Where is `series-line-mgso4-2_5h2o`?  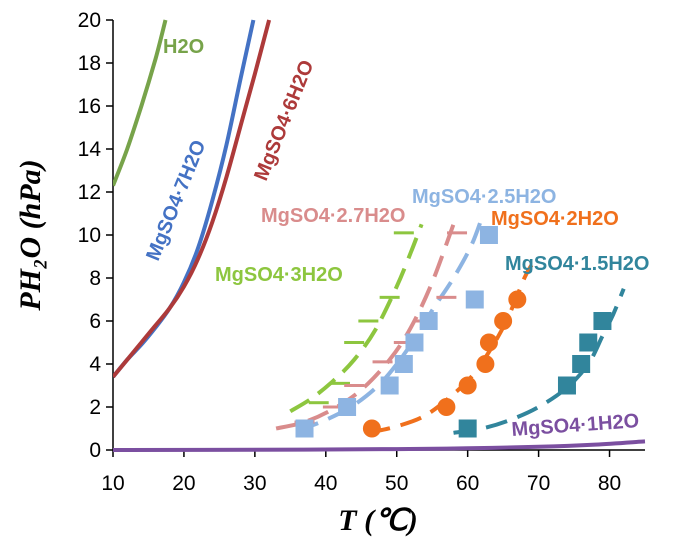
series-line-mgso4-2_5h2o is located at coordinates (390, 325).